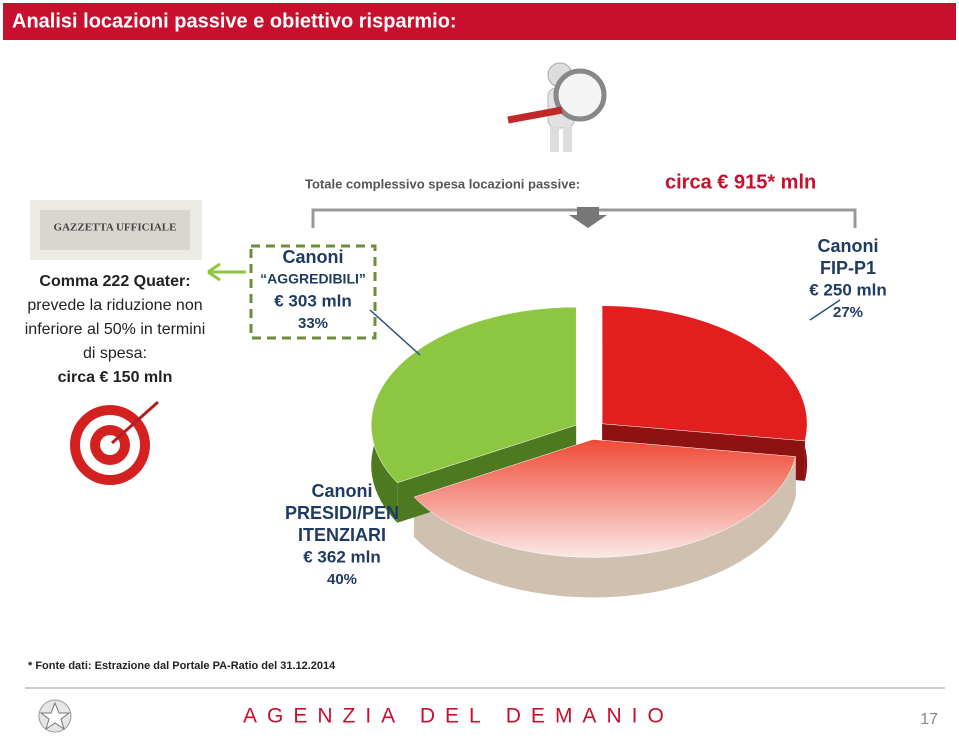 The width and height of the screenshot is (959, 746). Describe the element at coordinates (848, 312) in the screenshot. I see `slice-share: 27%` at that location.